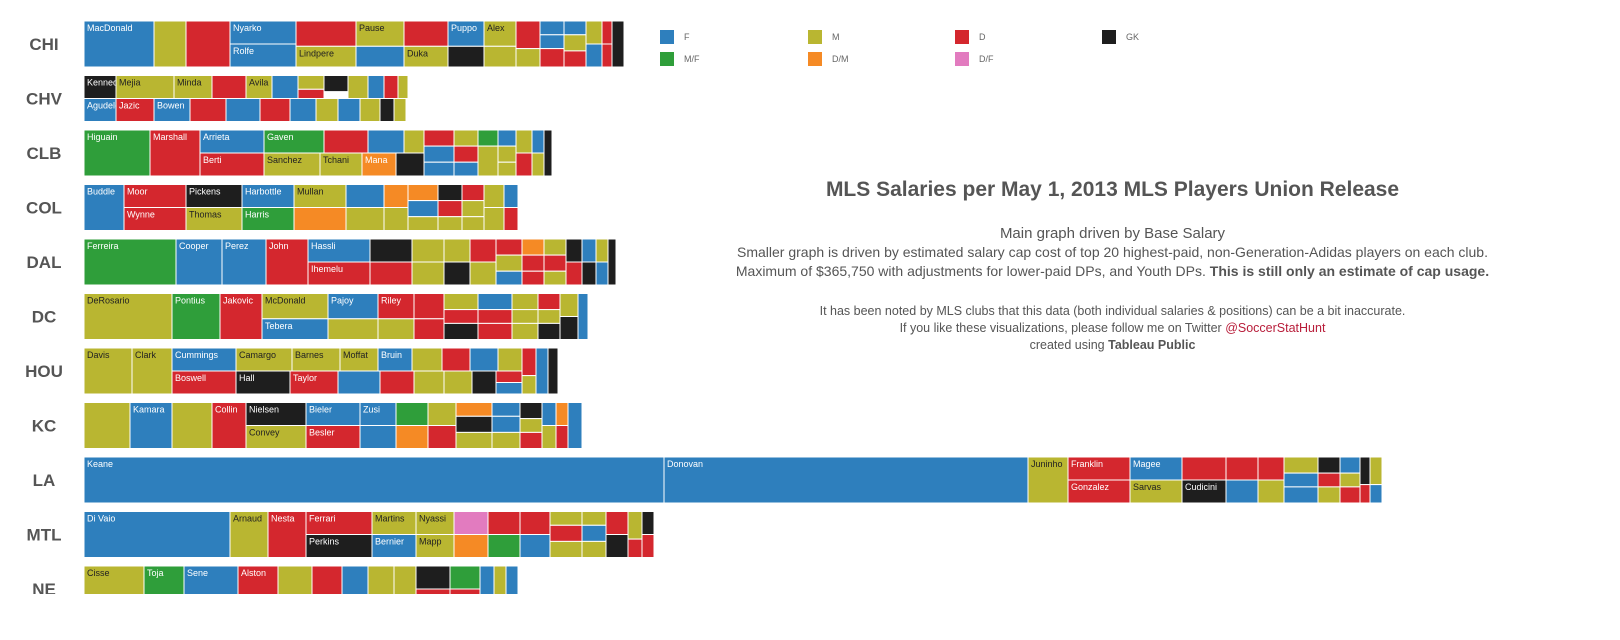 The width and height of the screenshot is (1620, 640). I want to click on legend-item-df: D/F, so click(974, 59).